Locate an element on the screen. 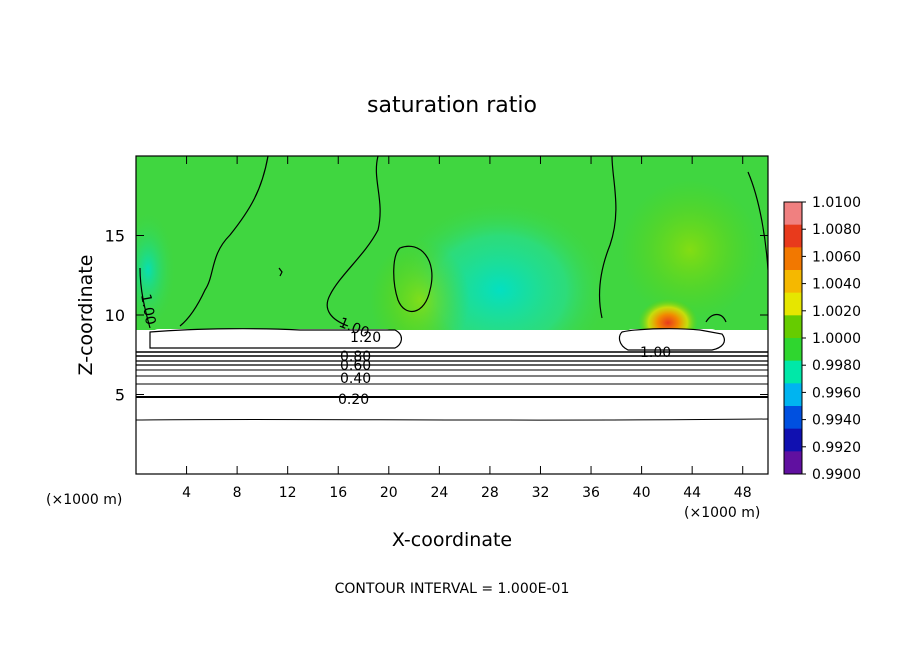  y-axis-label: Z-coordinate is located at coordinates (86, 315).